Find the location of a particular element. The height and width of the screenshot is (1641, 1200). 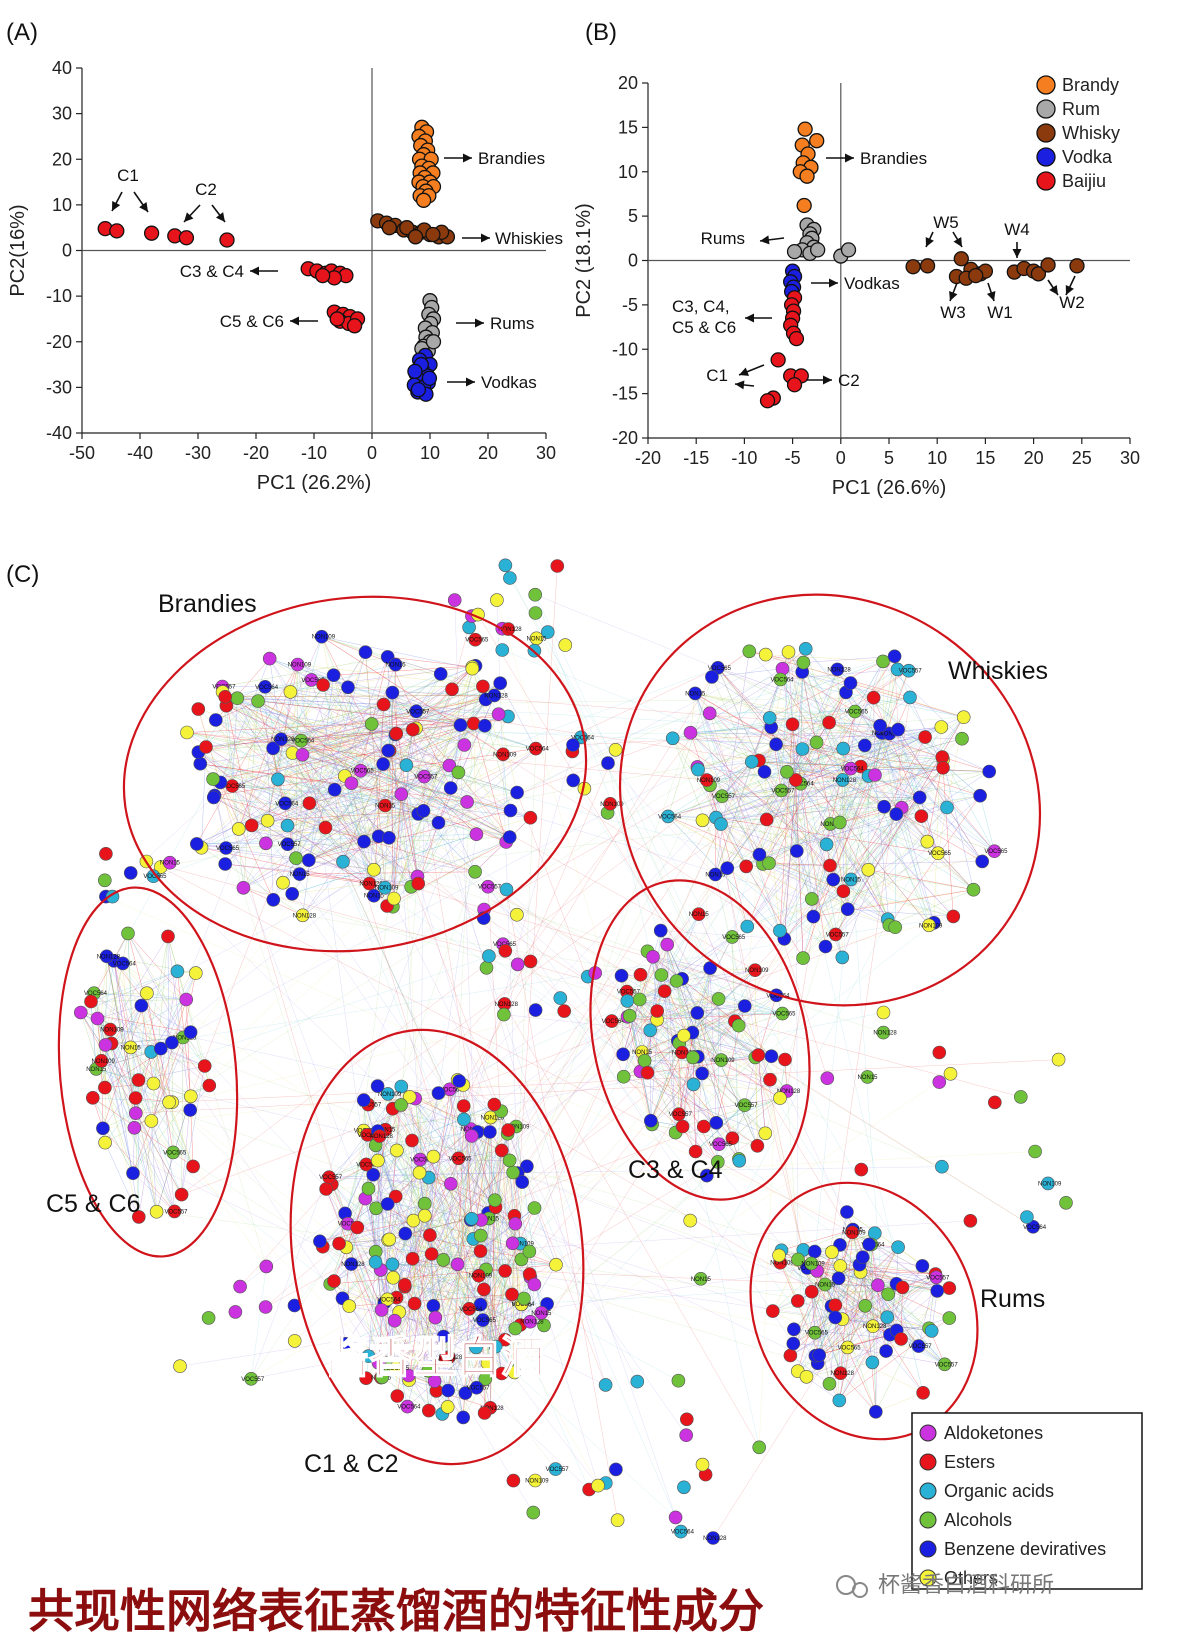

network-node-label: NON128 is located at coordinates (283, 740).